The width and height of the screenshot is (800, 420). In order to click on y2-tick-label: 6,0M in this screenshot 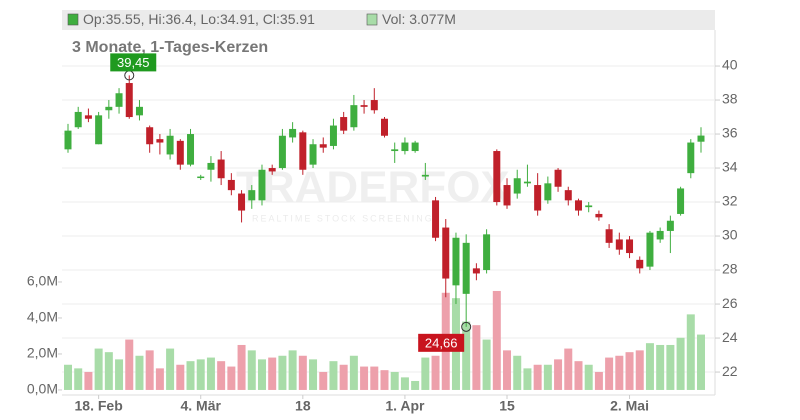, I will do `click(42, 281)`.